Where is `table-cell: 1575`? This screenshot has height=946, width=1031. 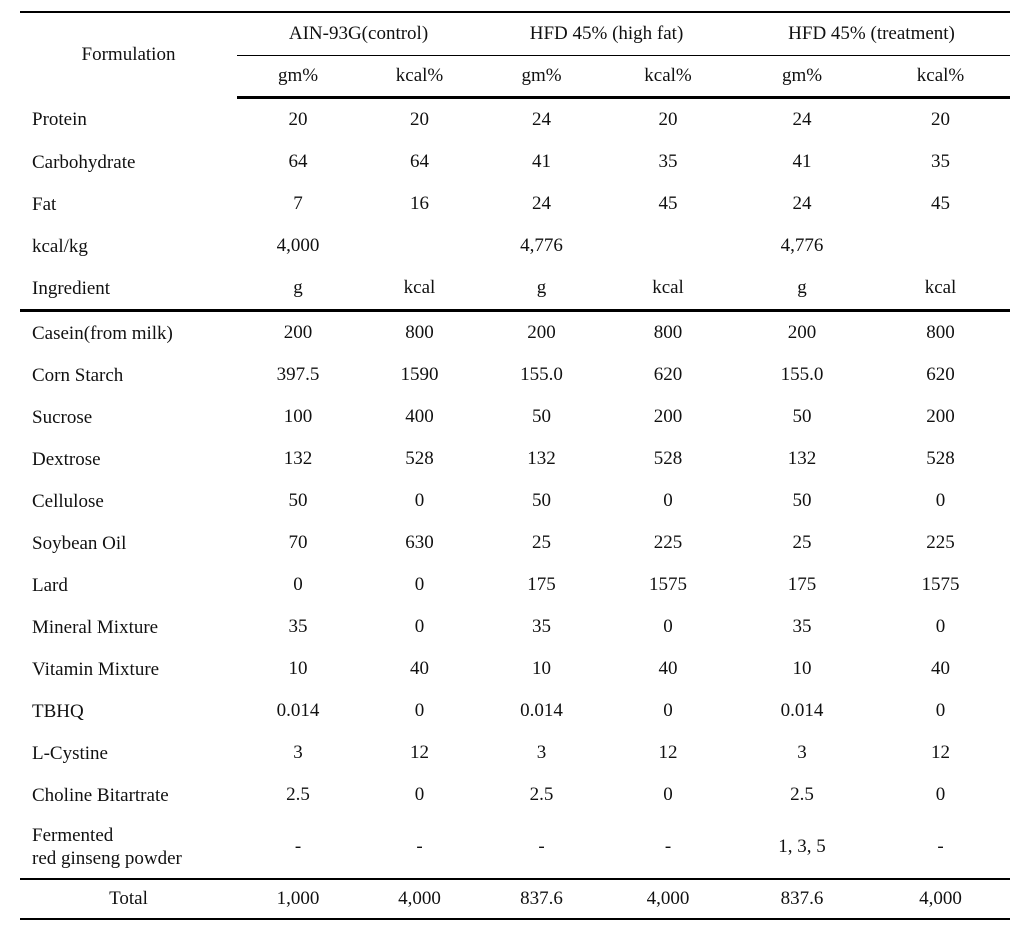
table-cell: 1575 is located at coordinates (668, 584).